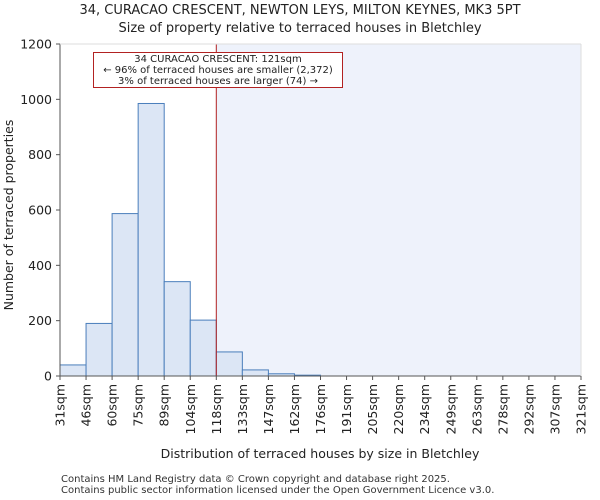 The image size is (600, 500). I want to click on x-tick-label-60sqm: 60sqm, so click(112, 405).